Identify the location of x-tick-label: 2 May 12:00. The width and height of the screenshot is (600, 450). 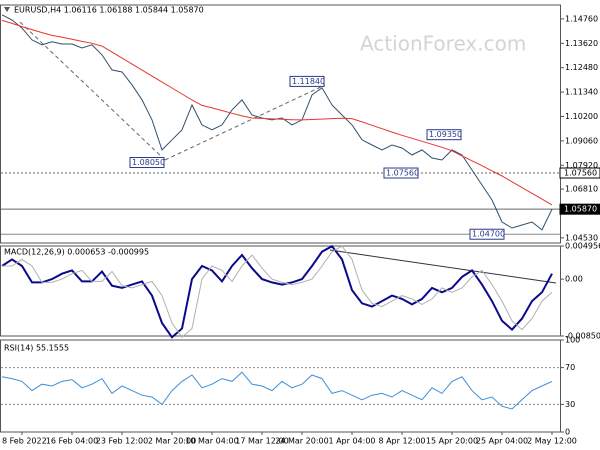
(552, 441).